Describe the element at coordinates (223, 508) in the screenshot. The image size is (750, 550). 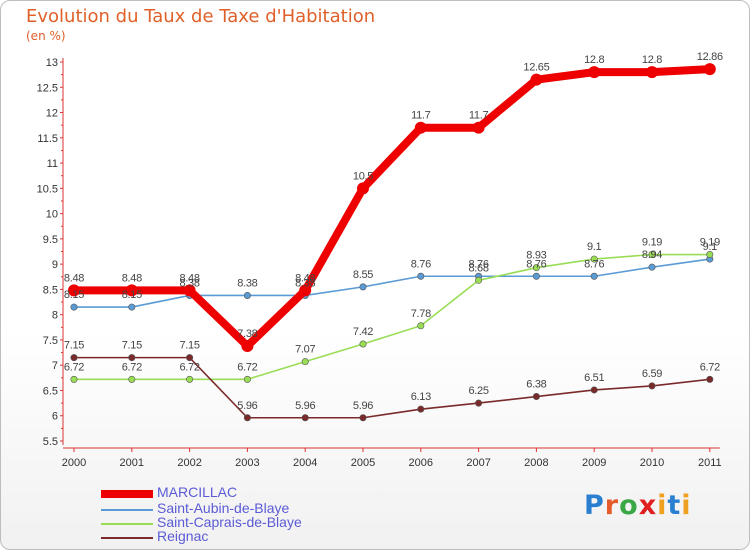
I see `legend-label: Saint-Aubin-de-Blaye` at that location.